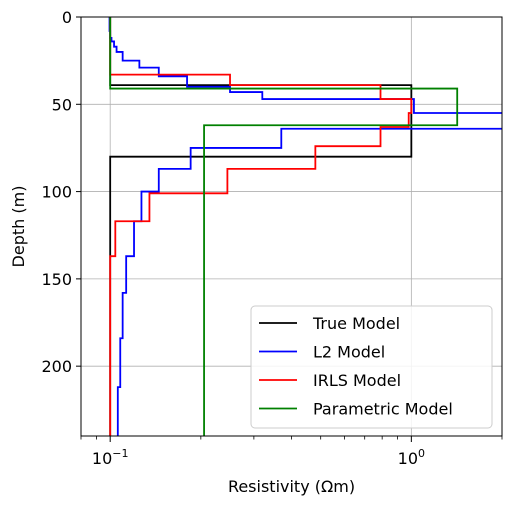 The height and width of the screenshot is (507, 511). I want to click on y-axis-label: Depth (m), so click(18, 227).